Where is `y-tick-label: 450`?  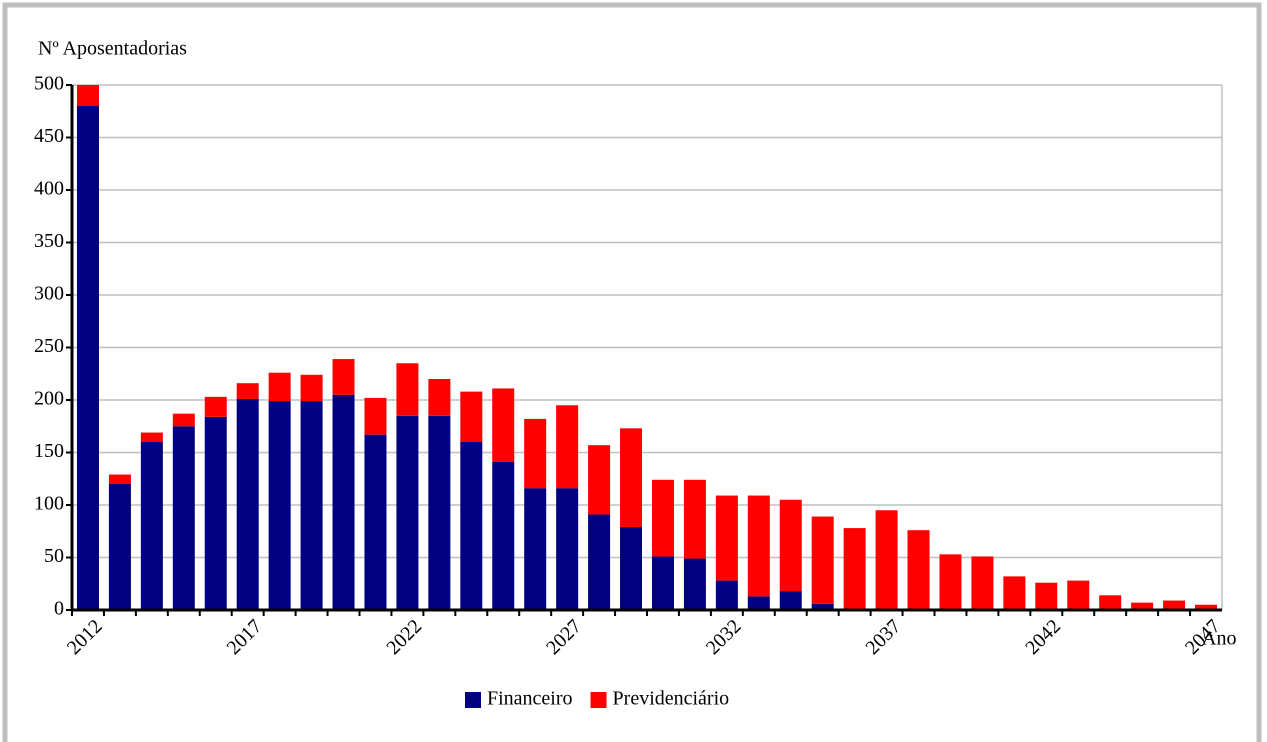
y-tick-label: 450 is located at coordinates (49, 136).